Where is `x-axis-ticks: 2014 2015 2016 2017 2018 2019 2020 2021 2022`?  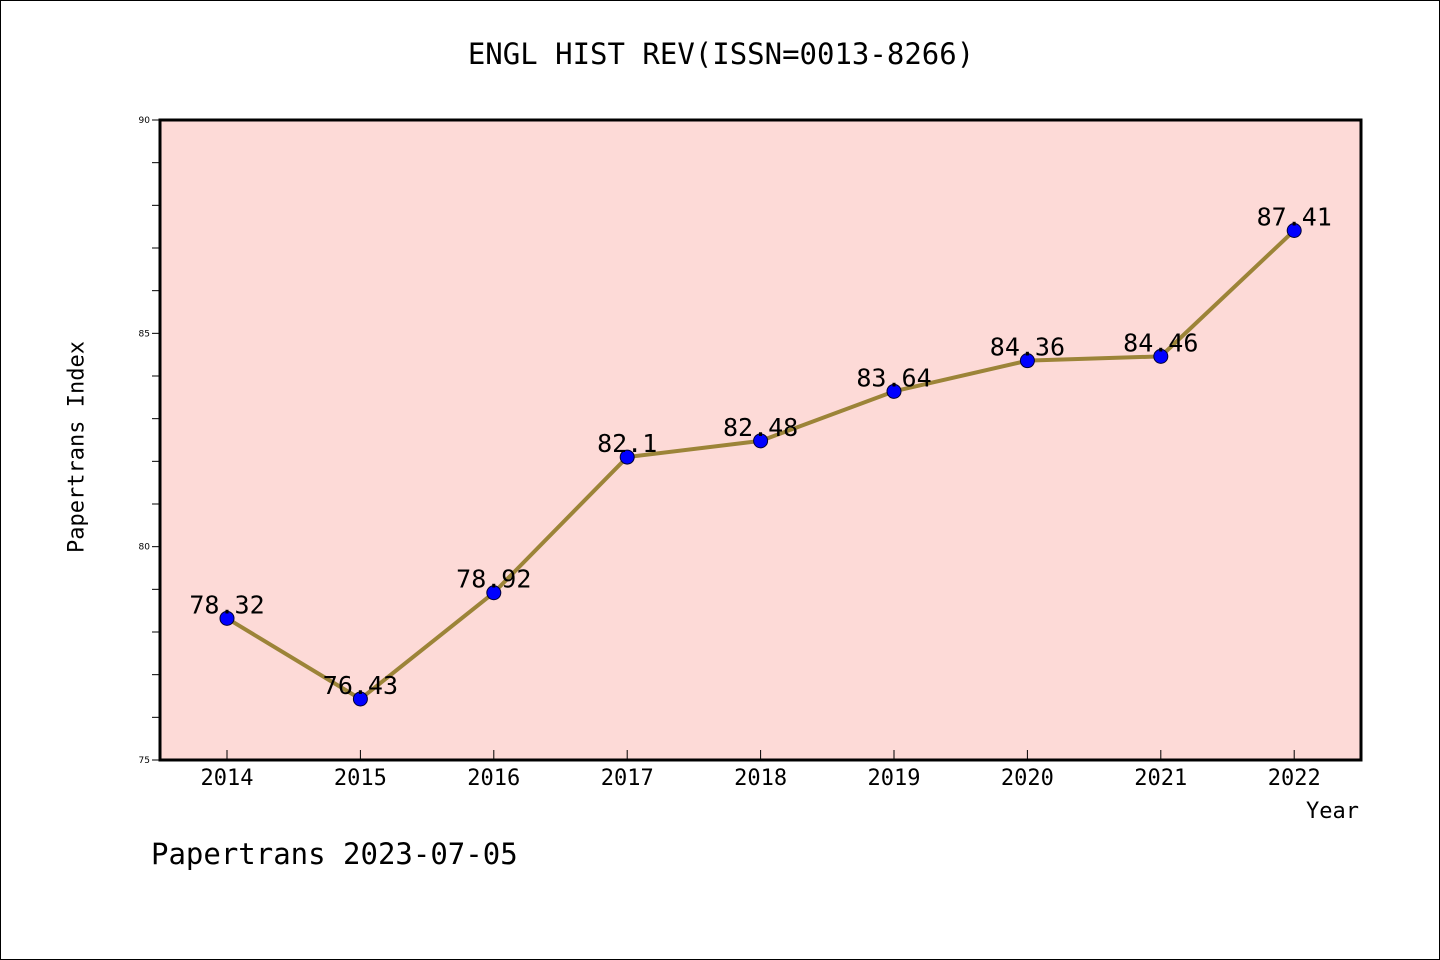 x-axis-ticks: 2014 2015 2016 2017 2018 2019 2020 2021 2022 is located at coordinates (761, 770).